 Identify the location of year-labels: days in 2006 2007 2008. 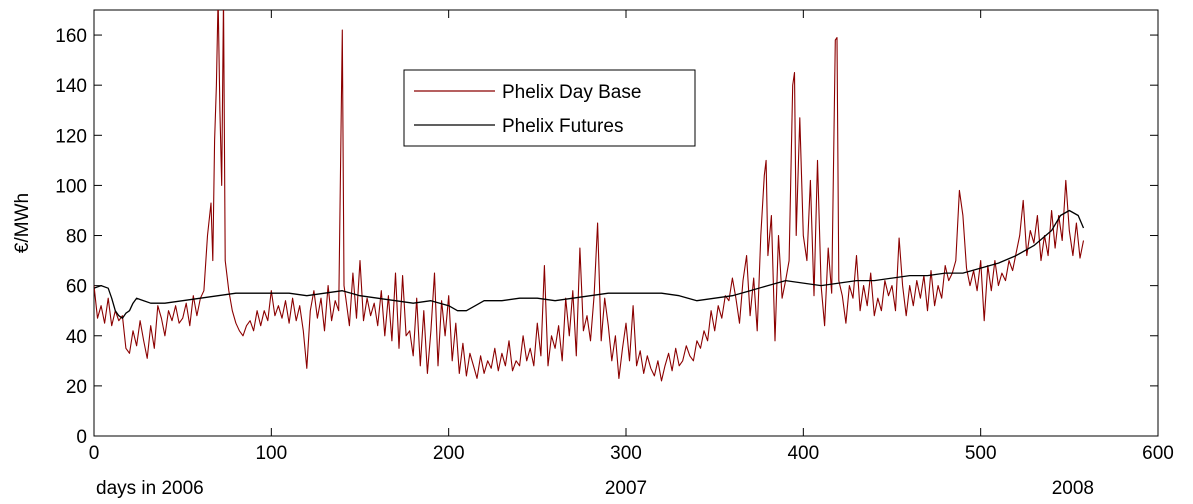
(595, 488).